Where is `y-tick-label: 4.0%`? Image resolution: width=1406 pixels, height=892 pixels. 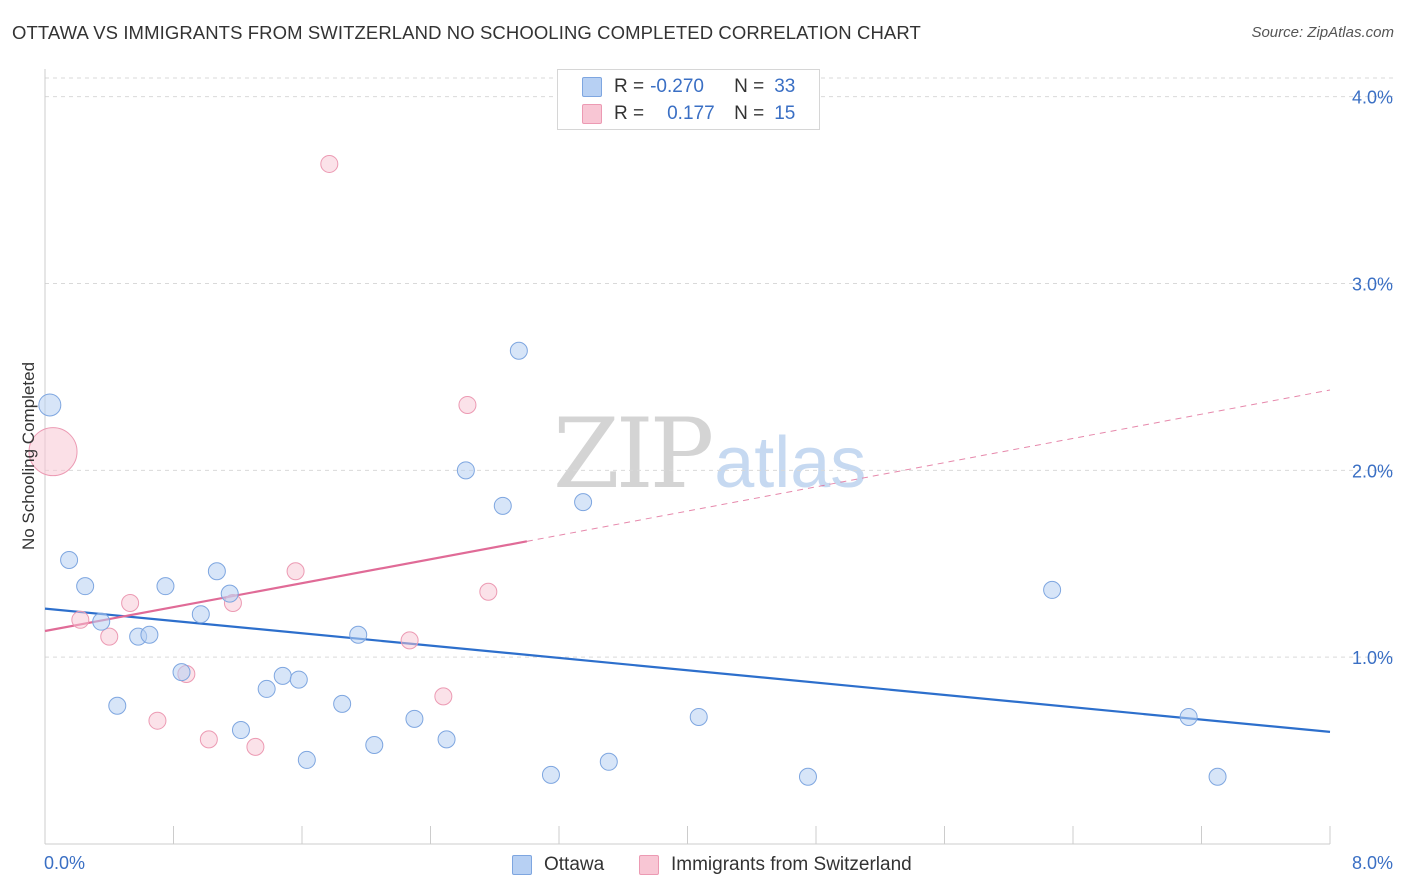 y-tick-label: 4.0% is located at coordinates (1372, 98).